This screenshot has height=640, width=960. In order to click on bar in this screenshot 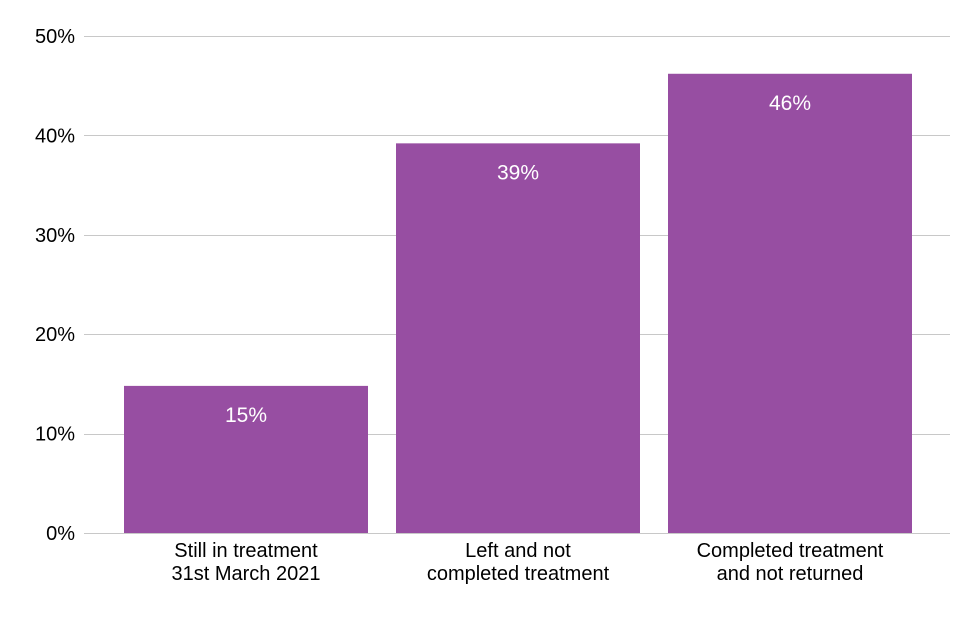, I will do `click(246, 459)`.